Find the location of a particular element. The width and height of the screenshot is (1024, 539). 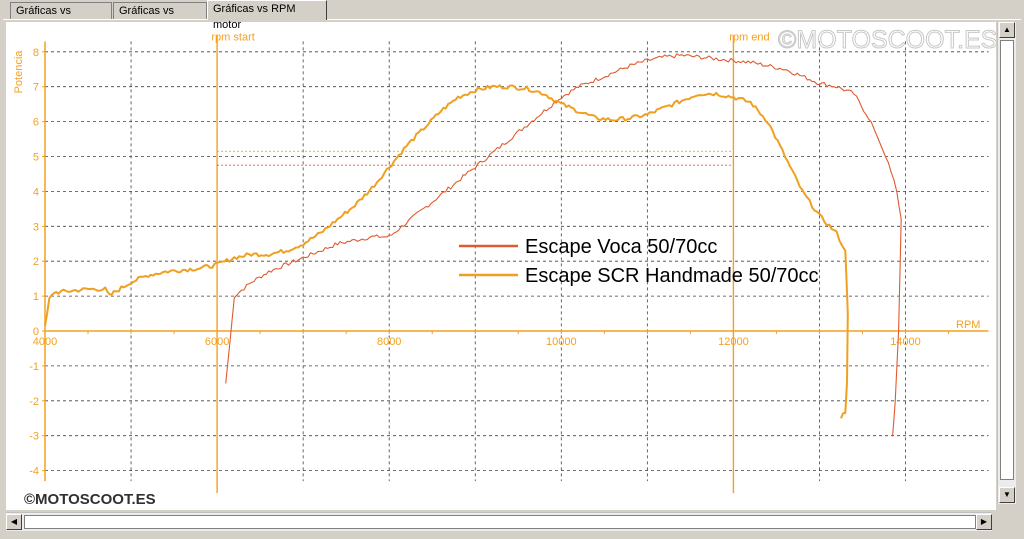

y-tick-label: -3 is located at coordinates (34, 437).